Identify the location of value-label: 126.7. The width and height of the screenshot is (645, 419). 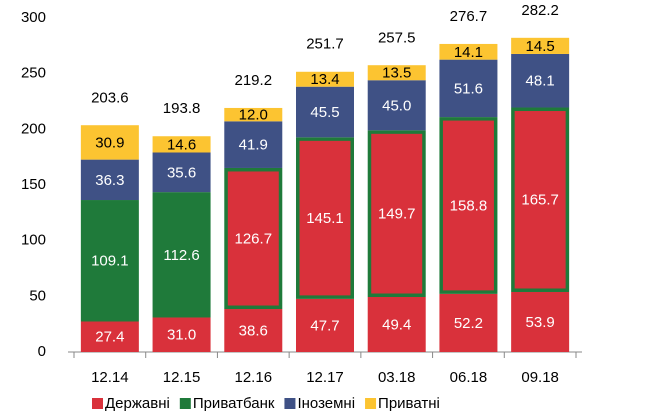
(254, 238).